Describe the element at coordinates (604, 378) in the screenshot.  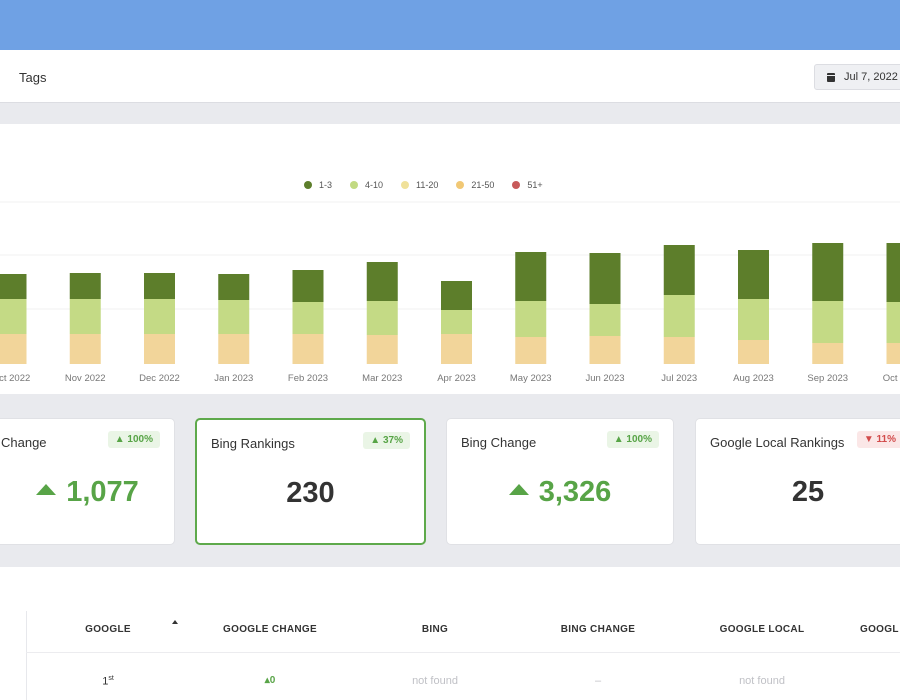
I see `x-tick-label: Jun 2023` at that location.